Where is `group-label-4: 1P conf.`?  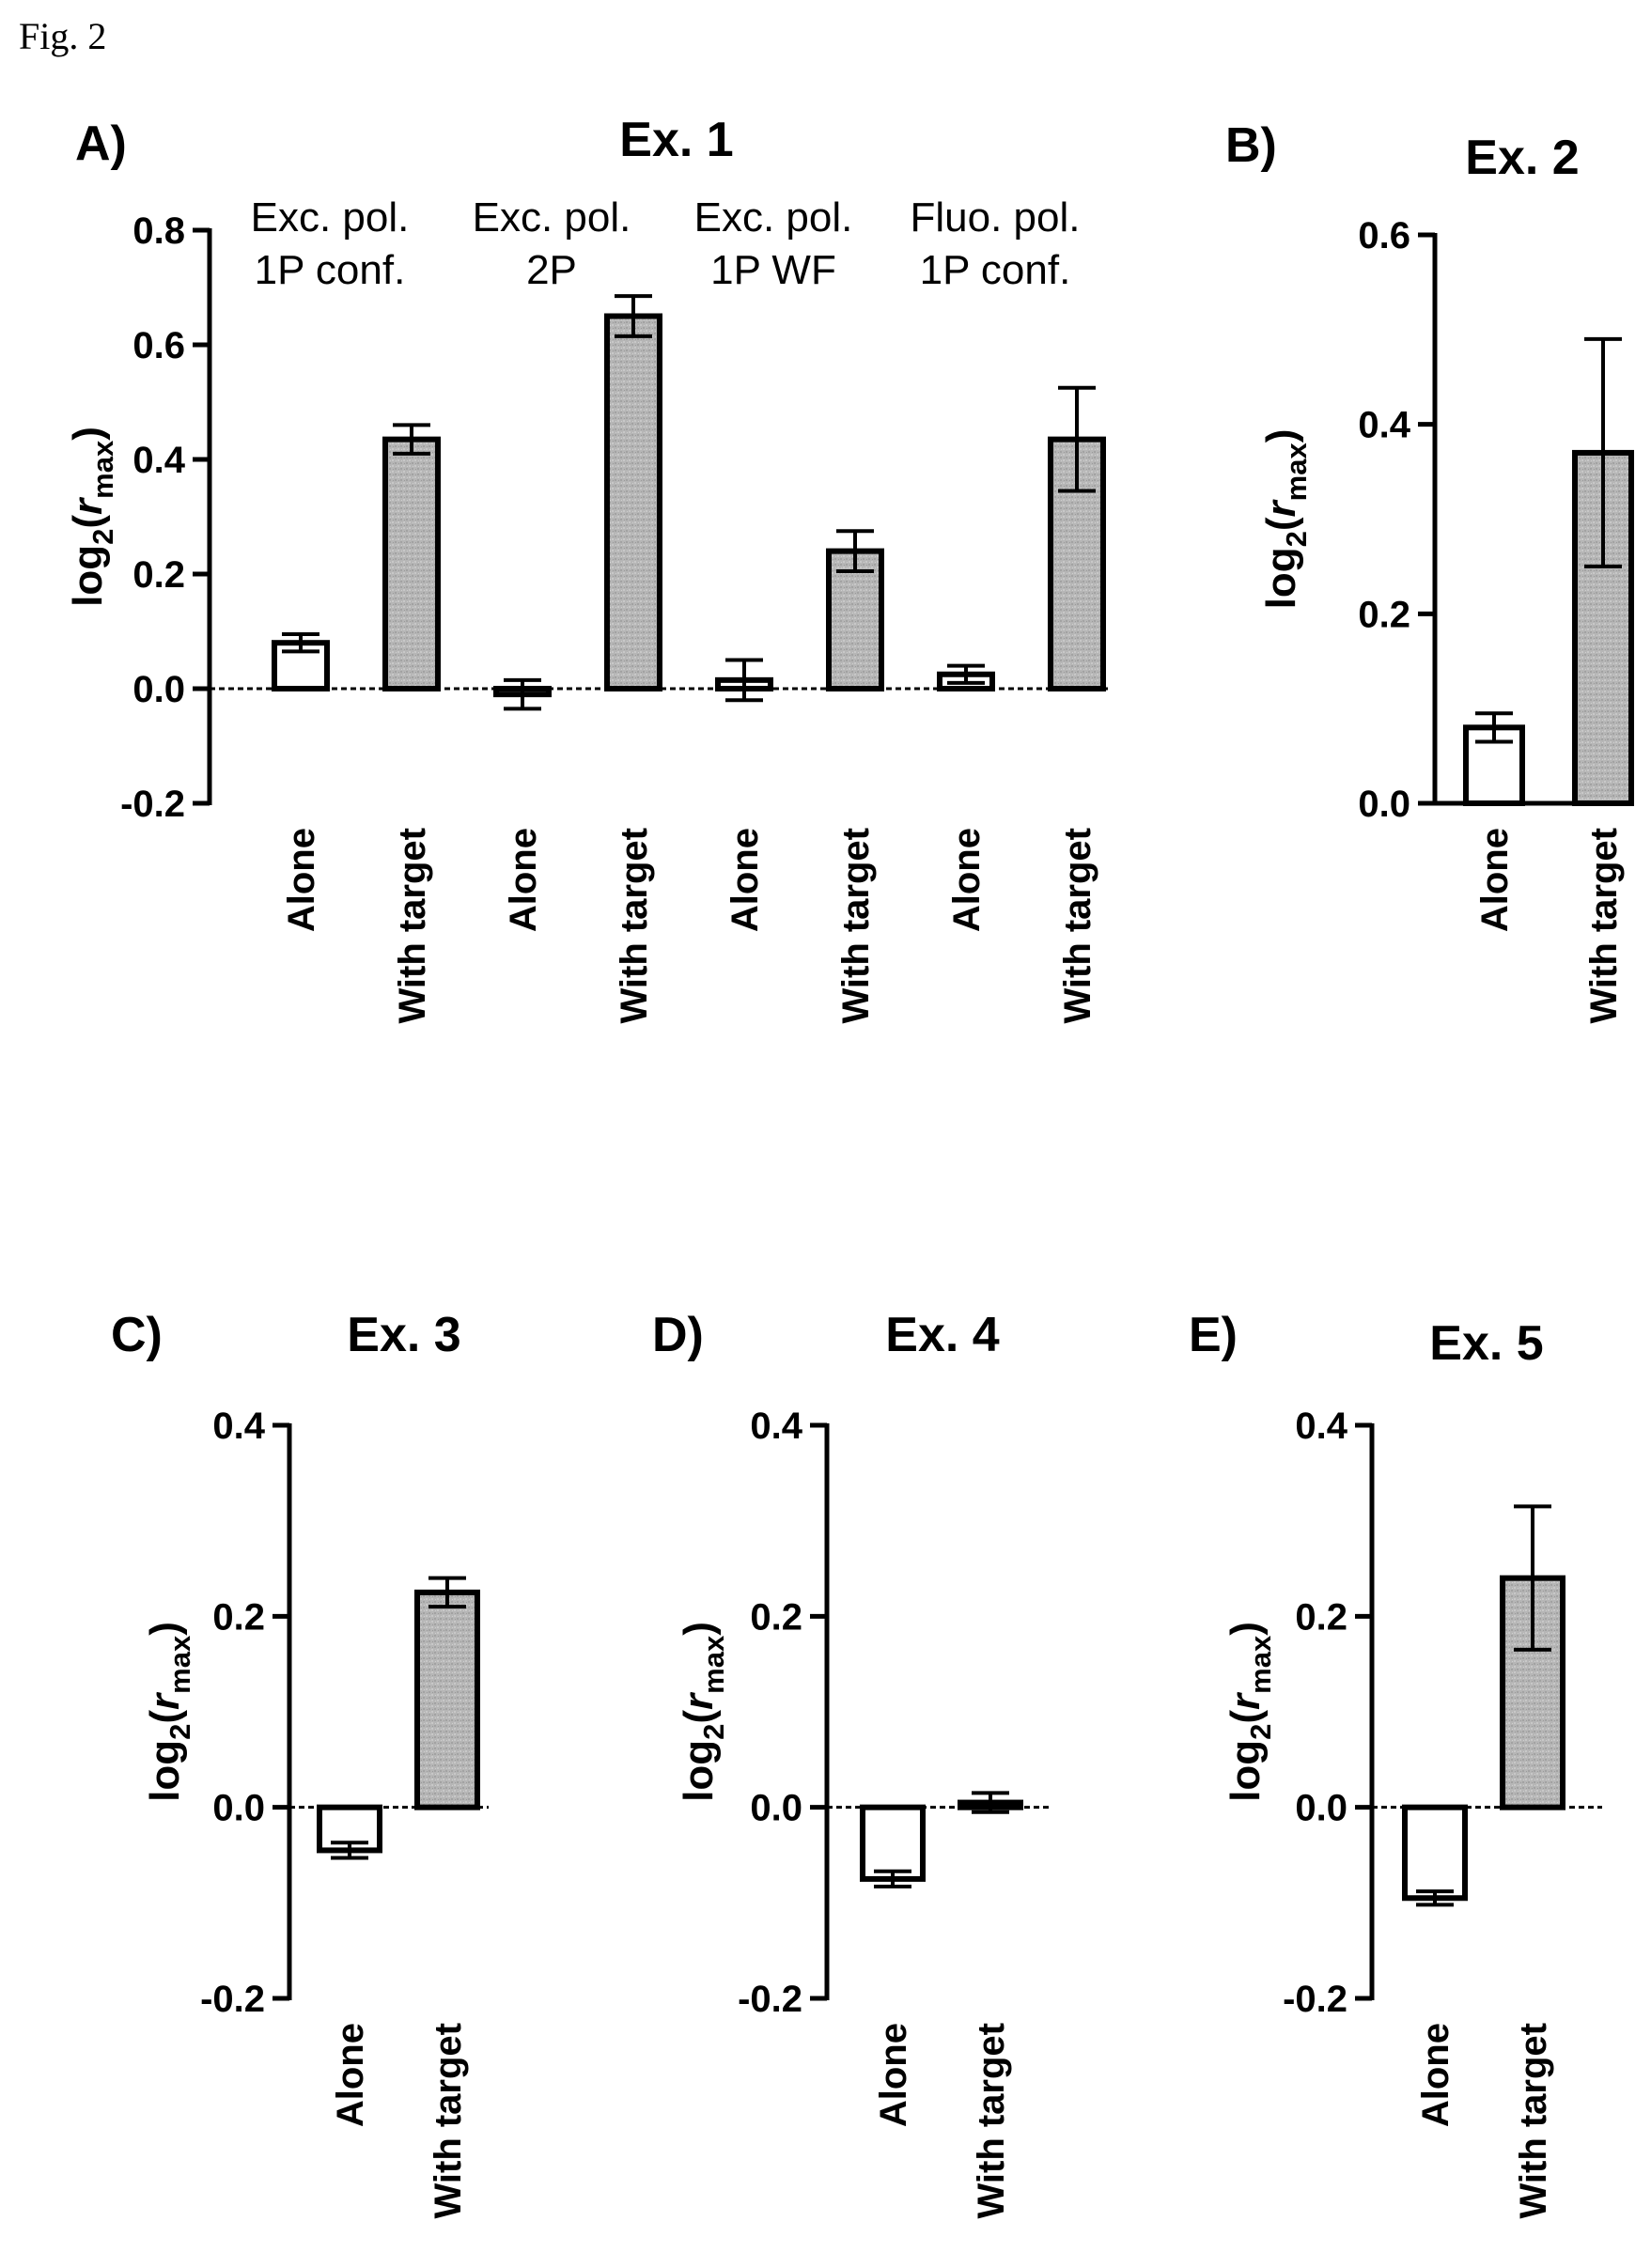
group-label-4: 1P conf. is located at coordinates (995, 270).